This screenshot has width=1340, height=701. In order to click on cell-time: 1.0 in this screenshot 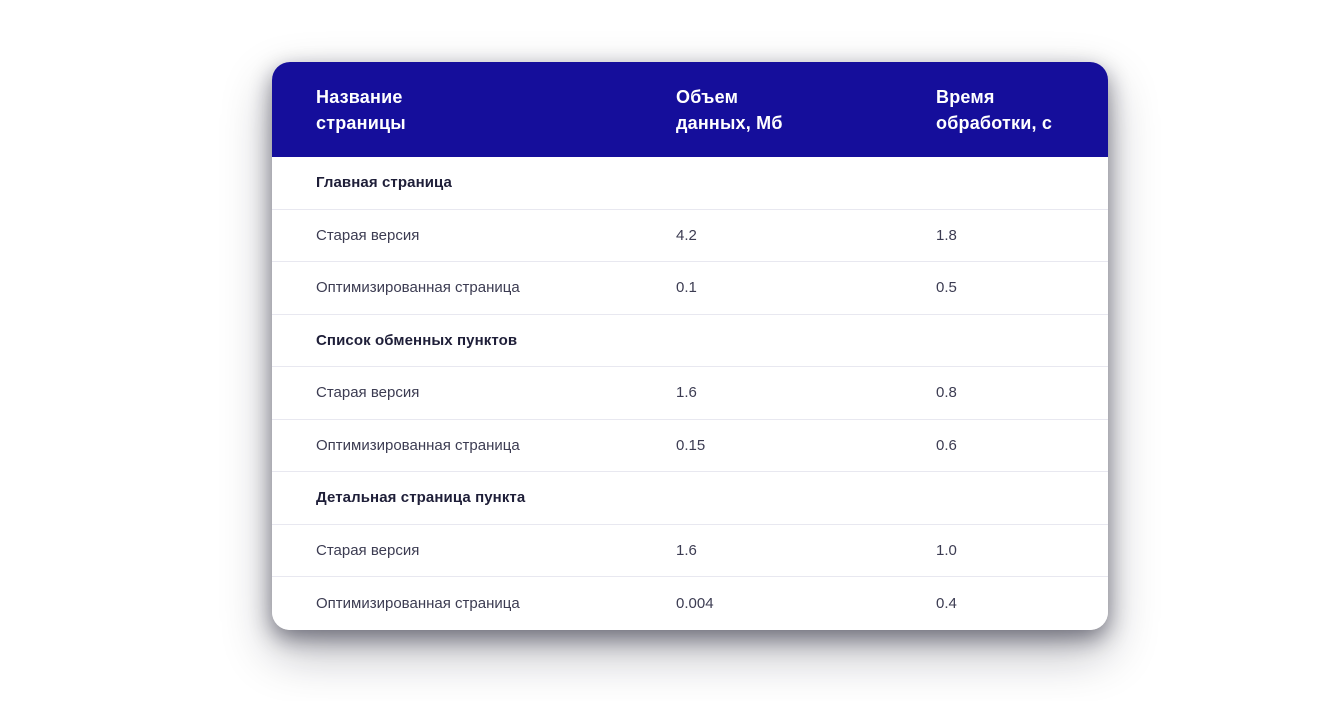, I will do `click(946, 550)`.